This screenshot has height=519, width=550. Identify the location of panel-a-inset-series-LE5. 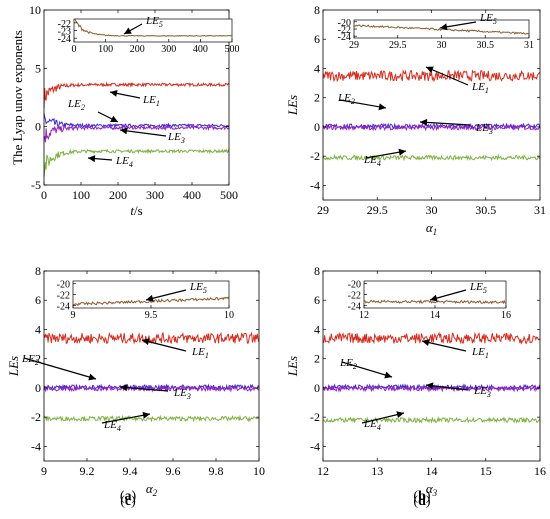
(153, 27).